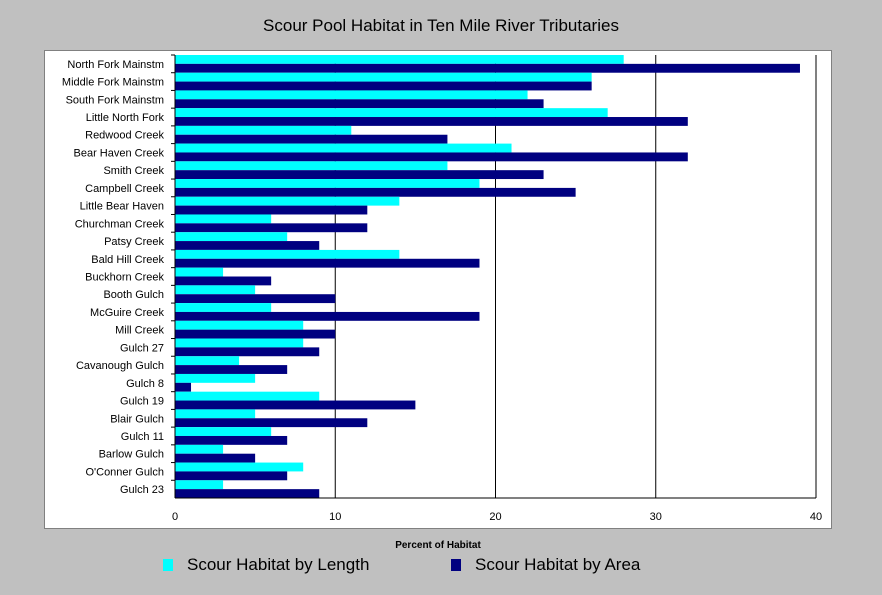 This screenshot has height=595, width=882. What do you see at coordinates (142, 437) in the screenshot?
I see `category-label-21: Gulch 11` at bounding box center [142, 437].